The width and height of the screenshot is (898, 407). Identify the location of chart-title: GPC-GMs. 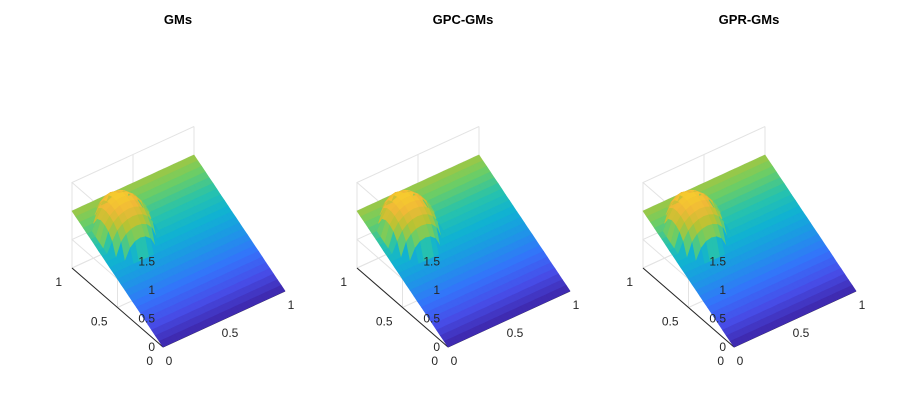
(463, 19).